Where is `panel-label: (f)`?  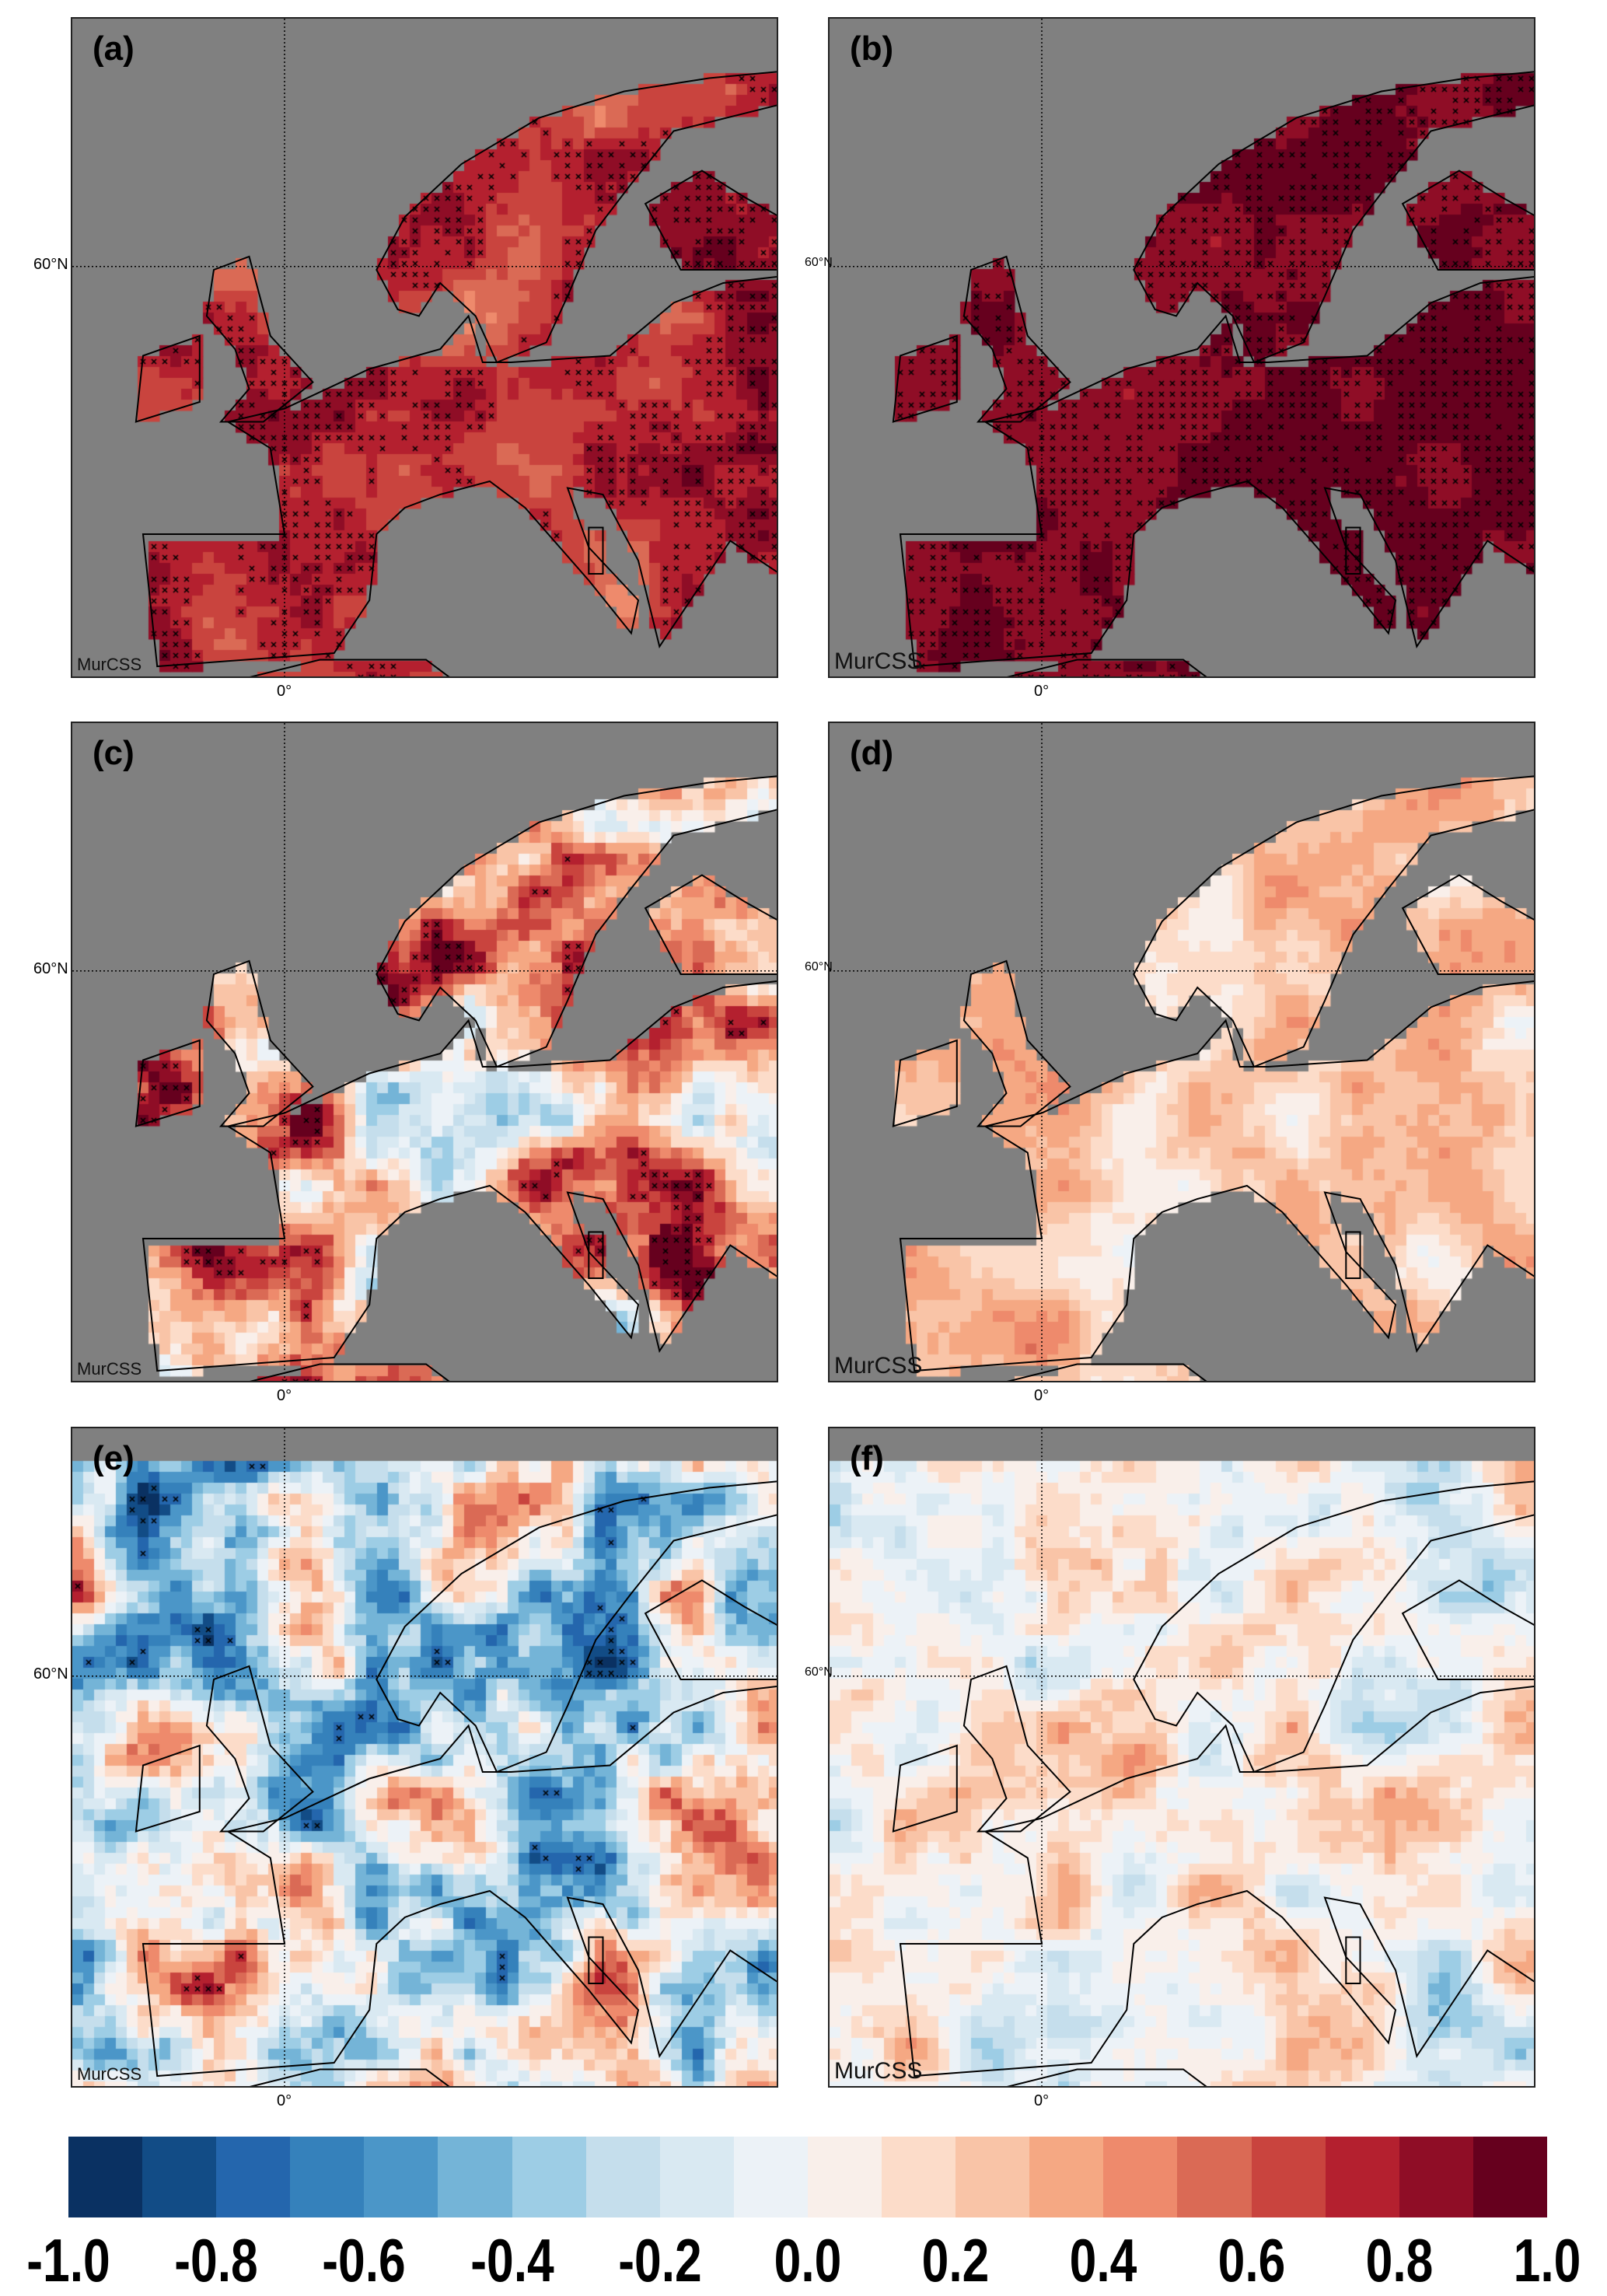 panel-label: (f) is located at coordinates (867, 1458).